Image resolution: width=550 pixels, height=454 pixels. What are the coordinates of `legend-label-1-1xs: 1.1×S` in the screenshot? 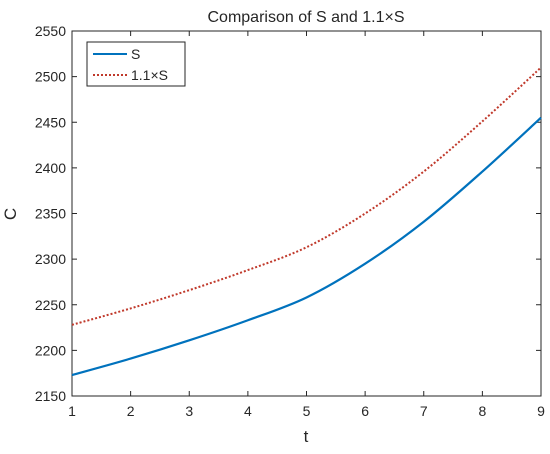 It's located at (149, 75).